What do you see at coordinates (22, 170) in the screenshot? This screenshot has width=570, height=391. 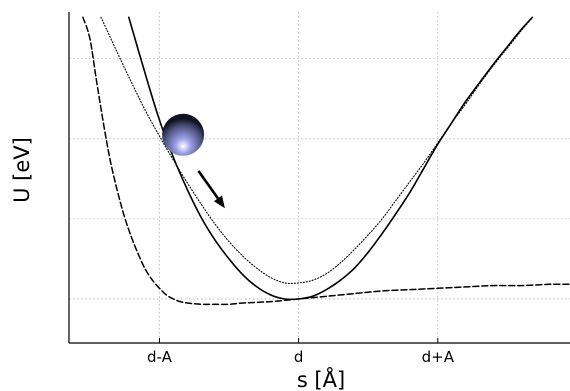 I see `y-axis-title: U [eV]` at bounding box center [22, 170].